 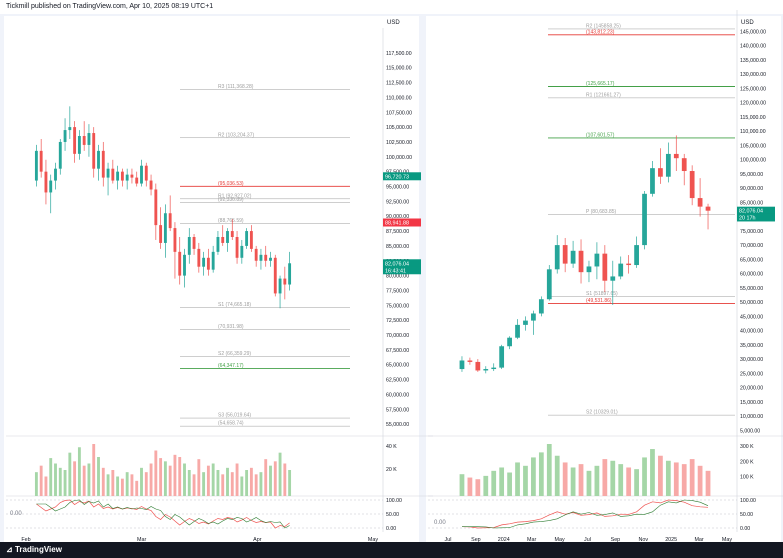 What do you see at coordinates (231, 184) in the screenshot?
I see `pivot-level-label: (95,036.53)` at bounding box center [231, 184].